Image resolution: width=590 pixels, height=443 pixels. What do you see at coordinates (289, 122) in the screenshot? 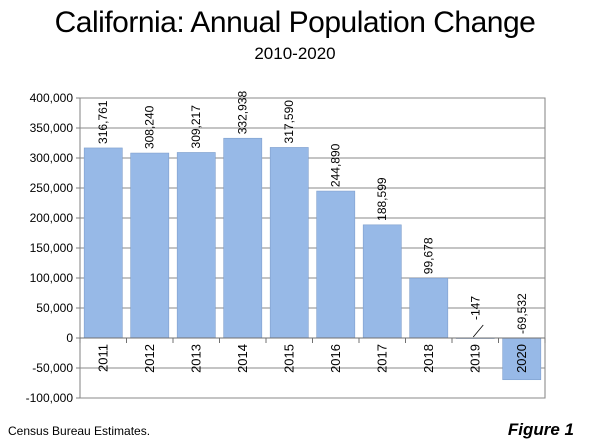
I see `data-label: 317,590` at bounding box center [289, 122].